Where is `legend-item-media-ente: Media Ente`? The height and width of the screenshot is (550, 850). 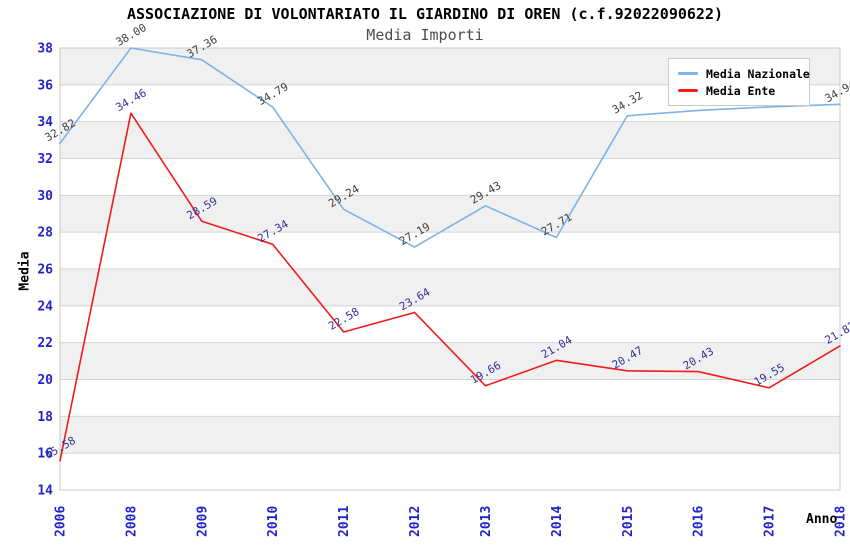 legend-item-media-ente: Media Ente is located at coordinates (741, 90).